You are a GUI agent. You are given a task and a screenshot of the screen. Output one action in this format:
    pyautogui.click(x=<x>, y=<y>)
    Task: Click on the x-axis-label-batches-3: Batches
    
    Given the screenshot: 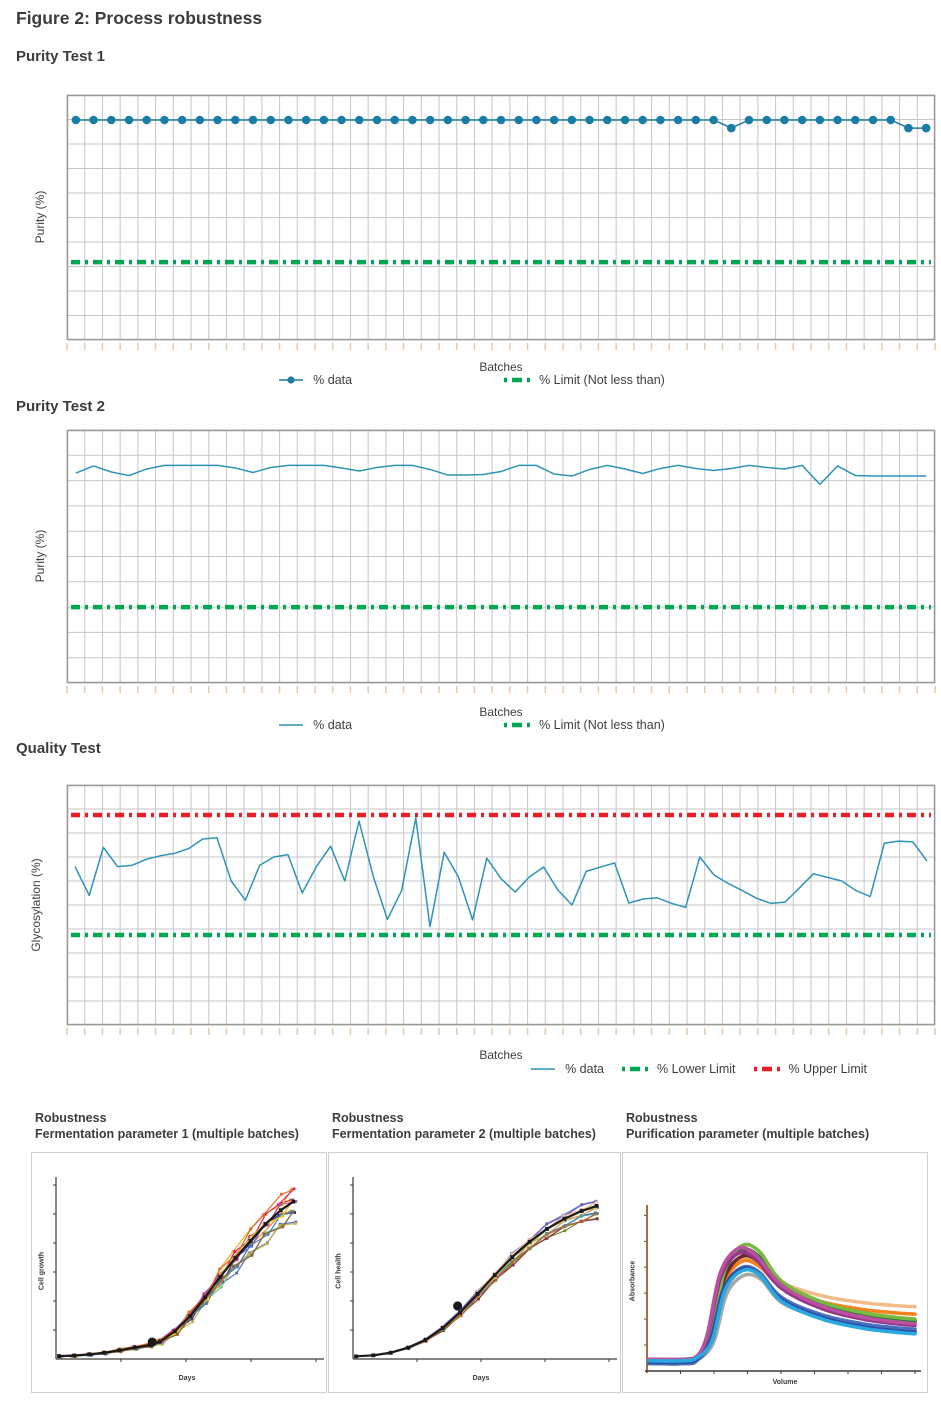 What is the action you would take?
    pyautogui.click(x=501, y=1055)
    